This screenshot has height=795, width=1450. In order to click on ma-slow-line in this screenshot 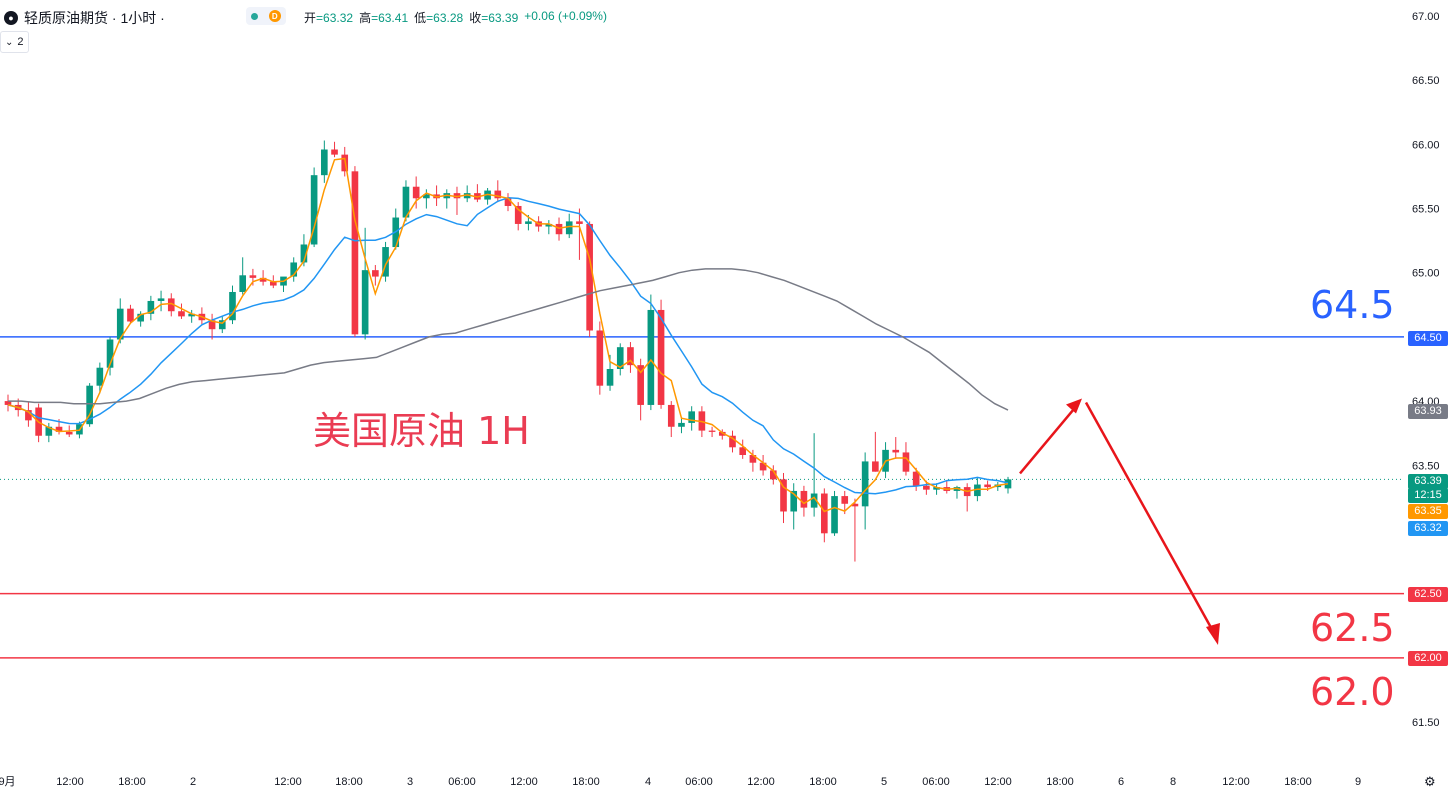, I will do `click(508, 339)`.